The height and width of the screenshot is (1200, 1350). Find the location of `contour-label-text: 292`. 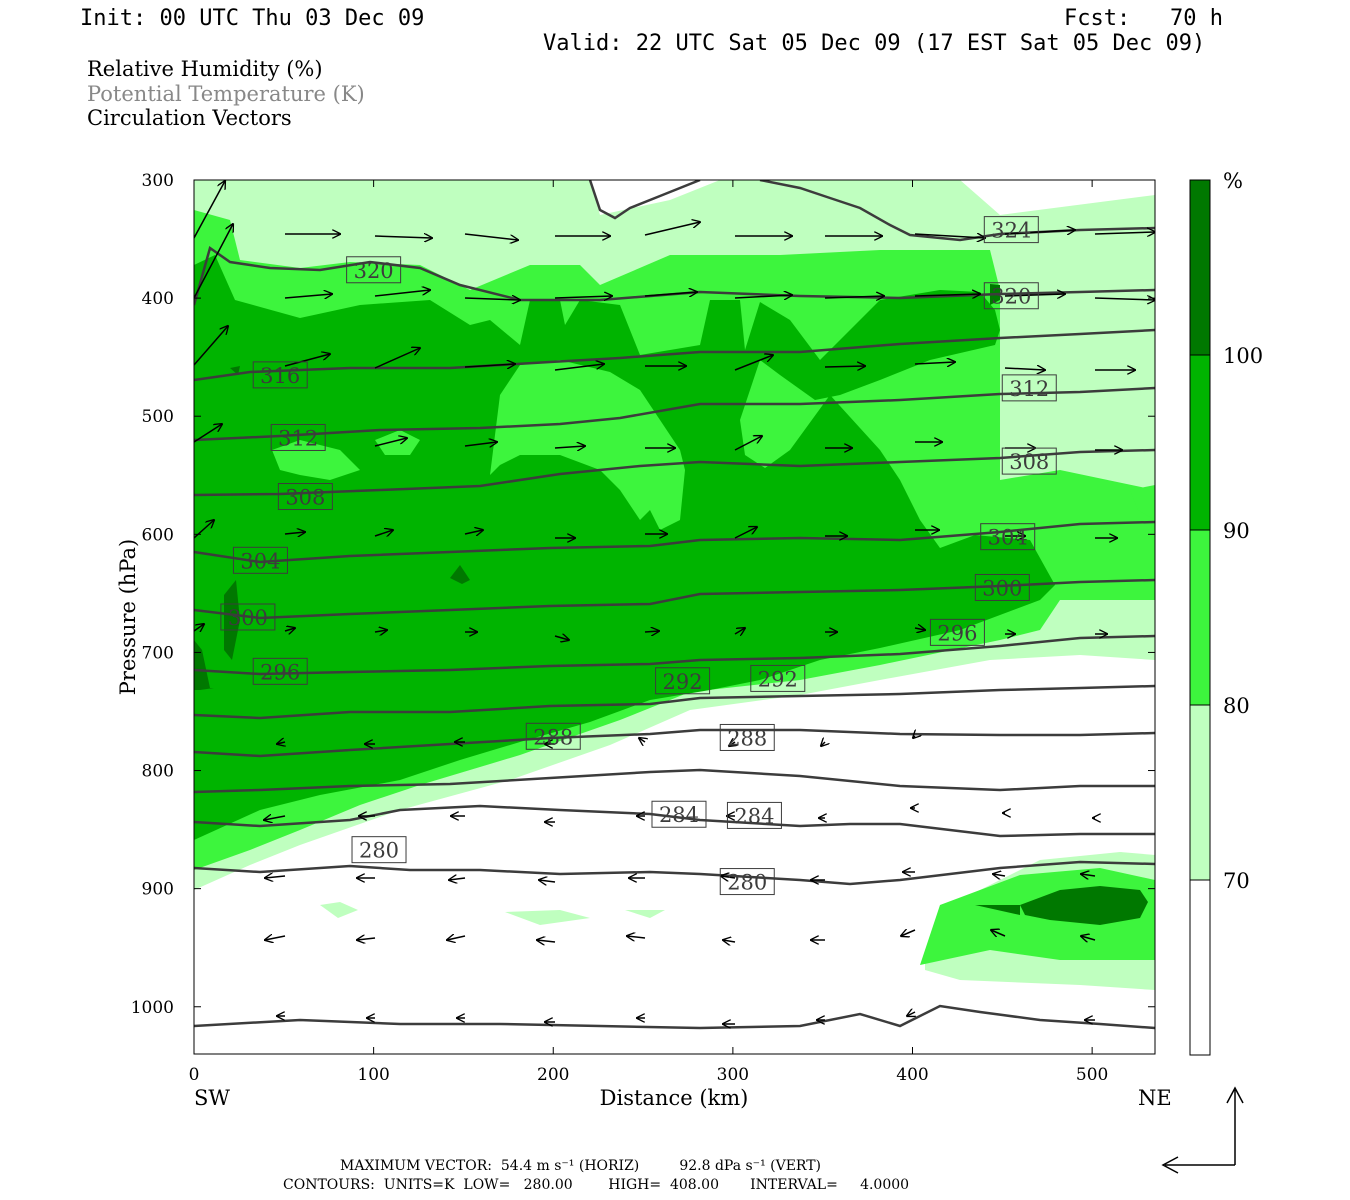

contour-label-text: 292 is located at coordinates (683, 682).